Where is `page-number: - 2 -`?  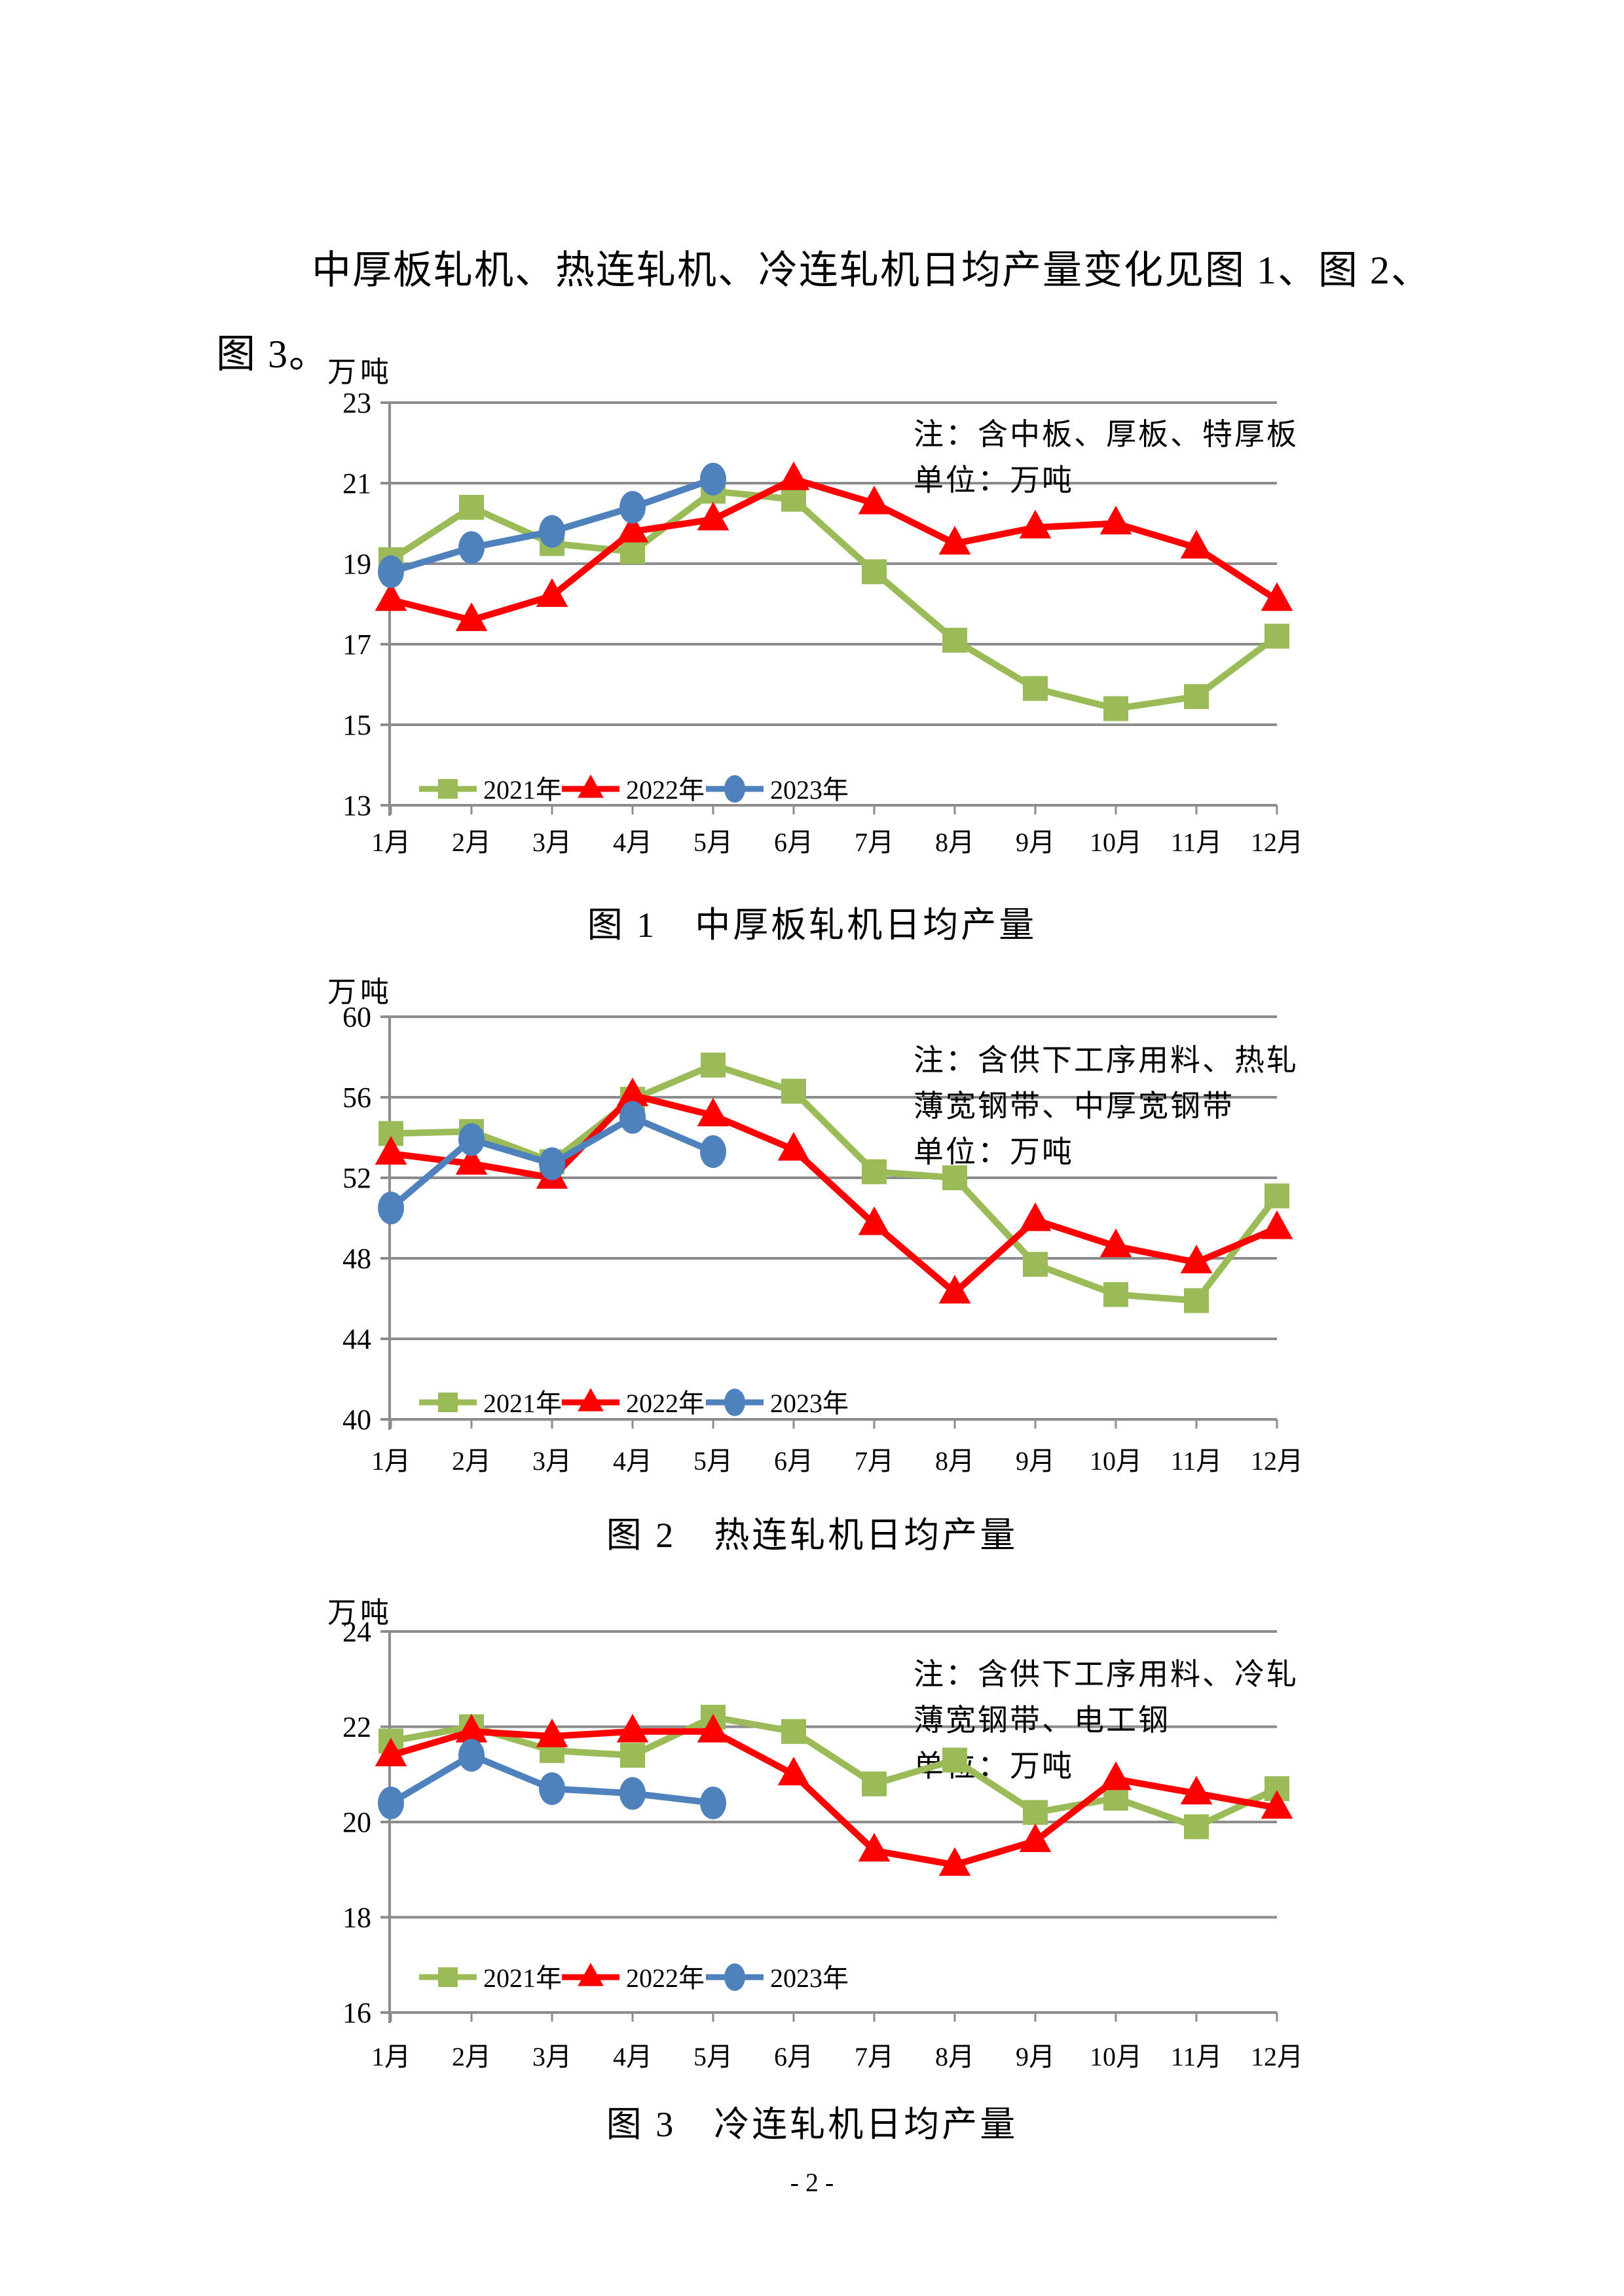 page-number: - 2 - is located at coordinates (812, 2182).